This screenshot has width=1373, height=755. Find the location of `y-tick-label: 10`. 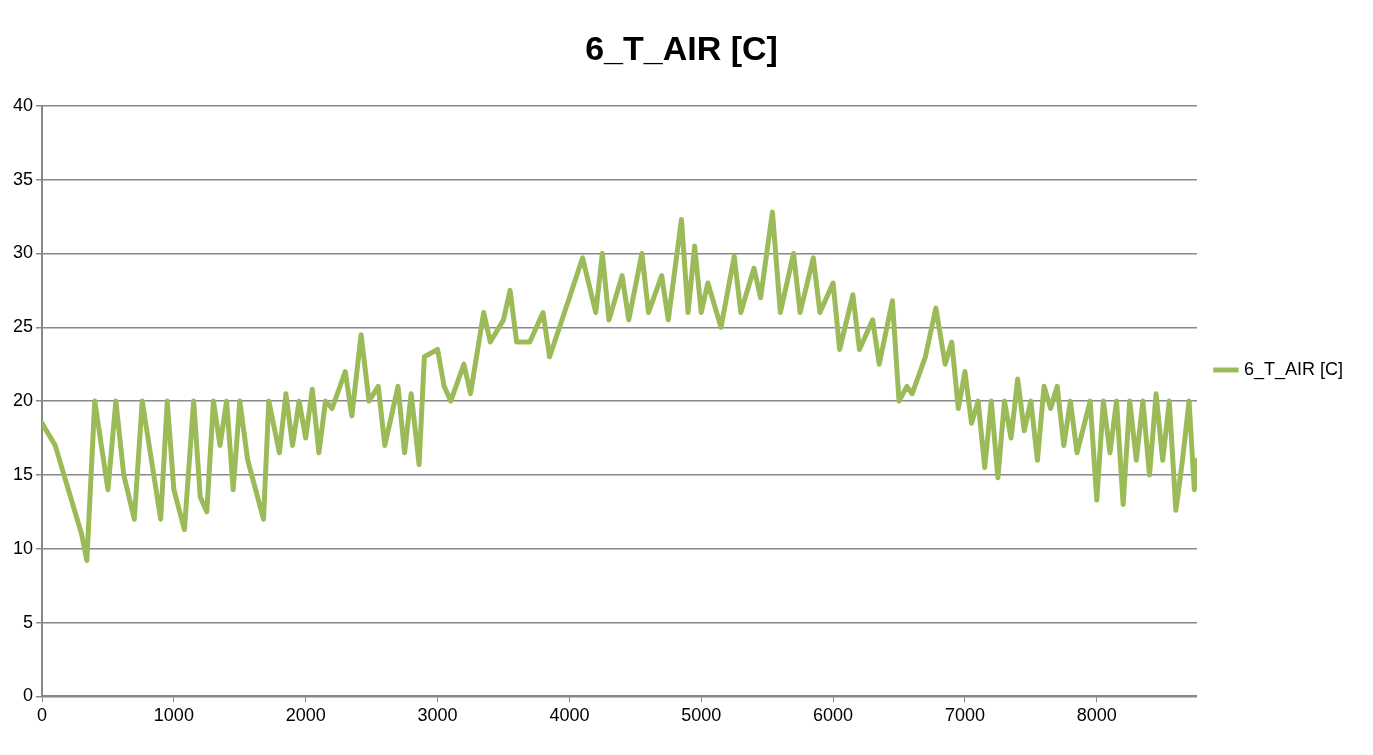

y-tick-label: 10 is located at coordinates (23, 547).